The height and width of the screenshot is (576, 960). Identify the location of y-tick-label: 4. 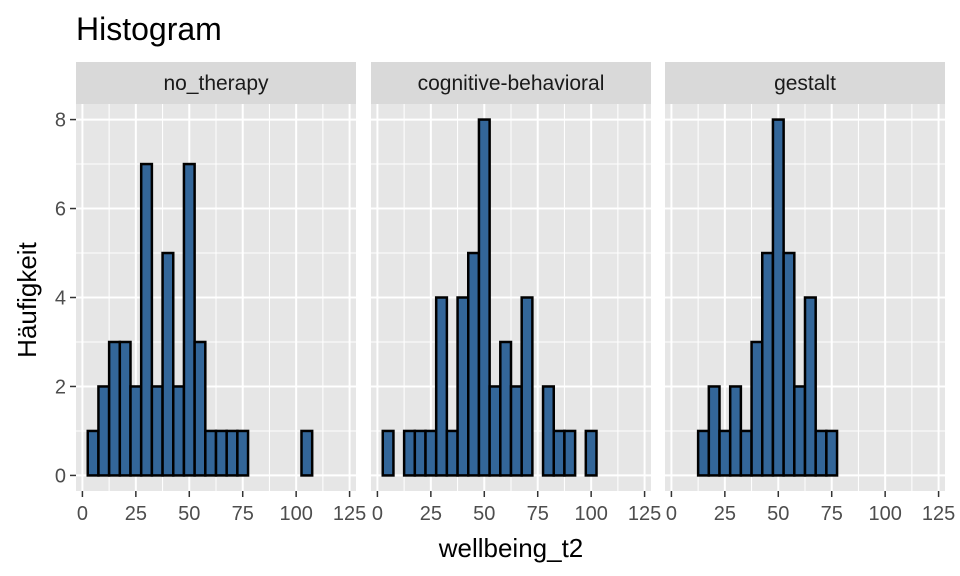
(60, 299).